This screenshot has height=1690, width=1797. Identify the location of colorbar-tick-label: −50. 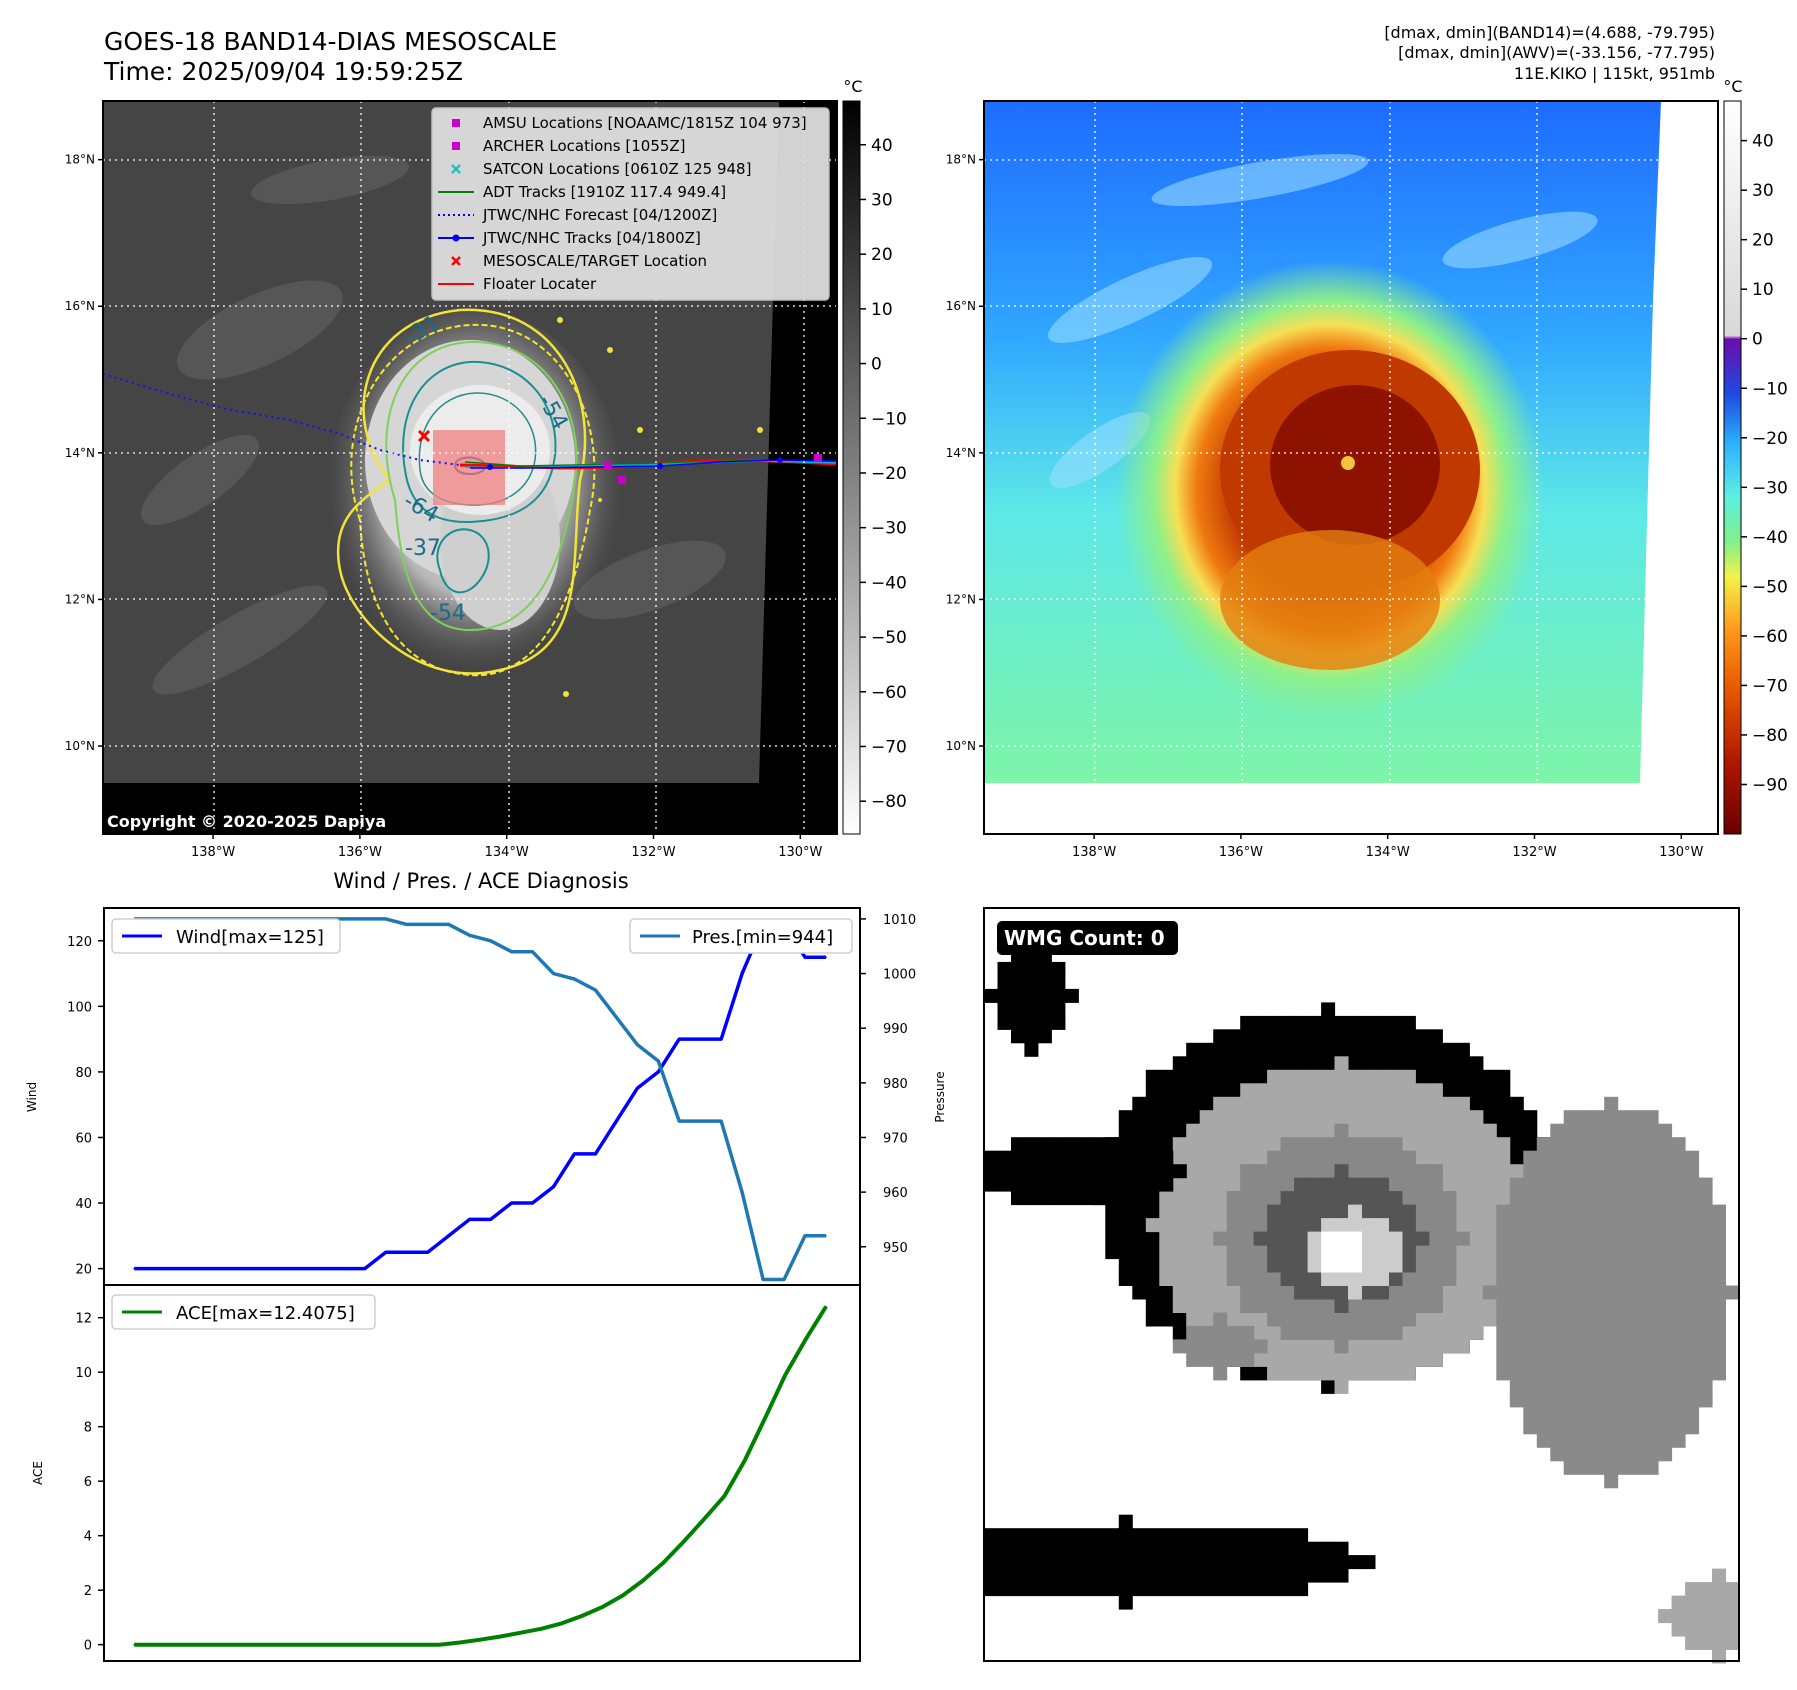
(889, 638).